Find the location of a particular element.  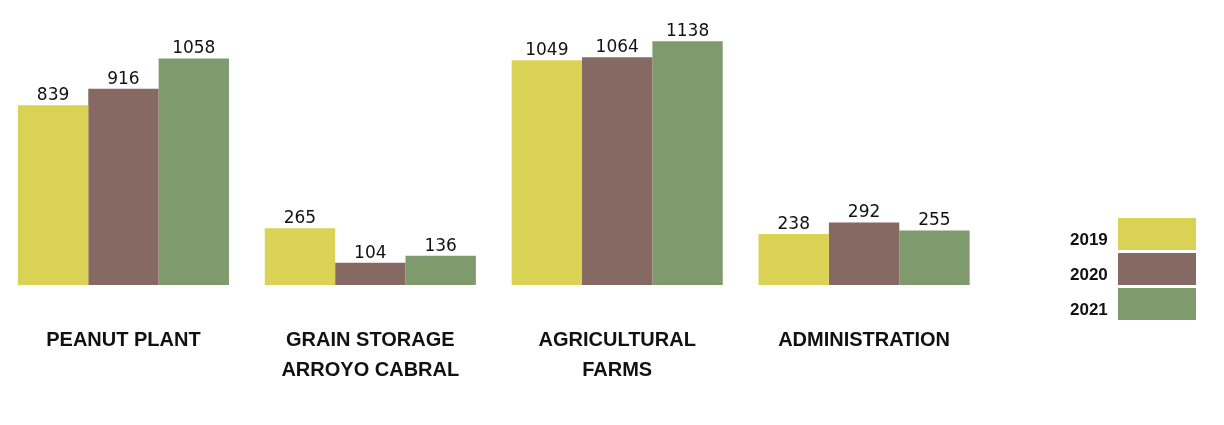

legend-label: 2021 is located at coordinates (1089, 310).